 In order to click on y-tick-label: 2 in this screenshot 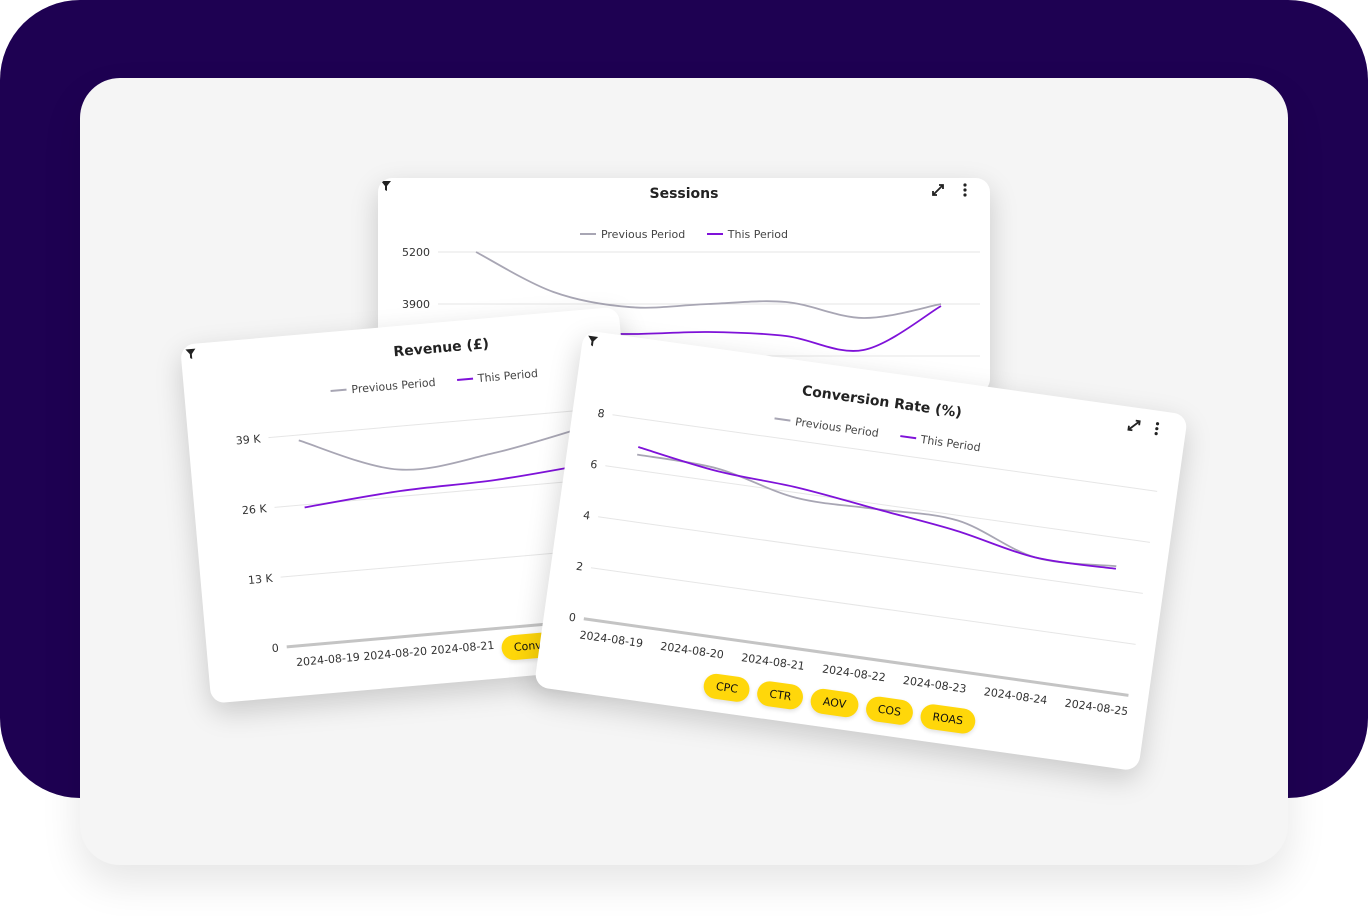, I will do `click(579, 567)`.